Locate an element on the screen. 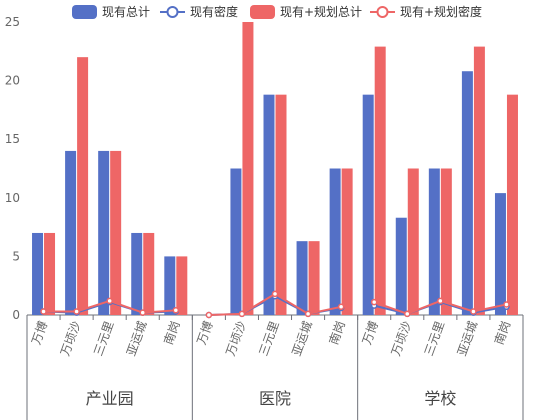  y-tick-label: 25 is located at coordinates (12, 22).